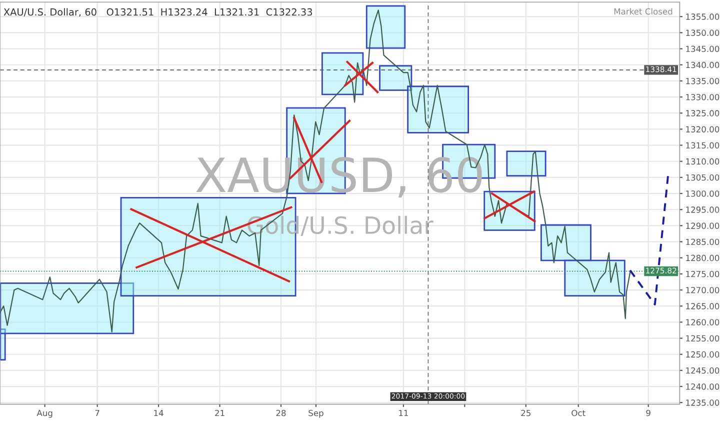  What do you see at coordinates (703, 113) in the screenshot?
I see `y-tick-label: 1325.00` at bounding box center [703, 113].